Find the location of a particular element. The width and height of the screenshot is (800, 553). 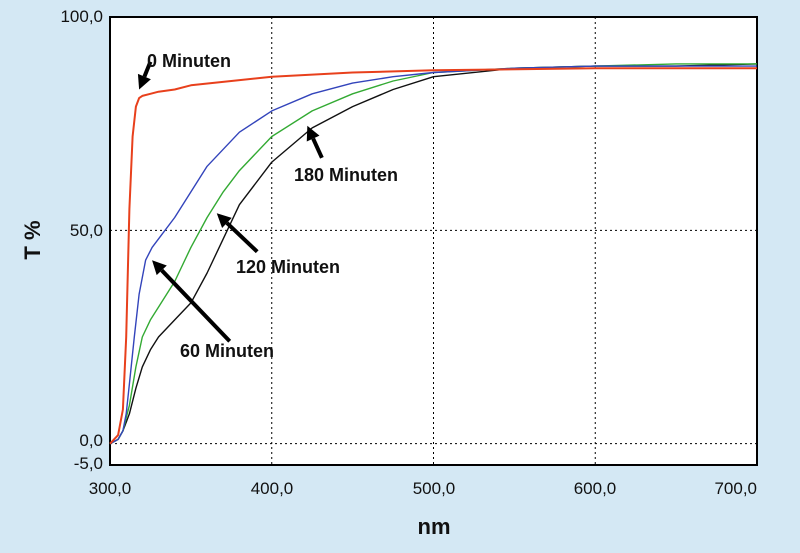

x-tick-label: 600,0 is located at coordinates (595, 488).